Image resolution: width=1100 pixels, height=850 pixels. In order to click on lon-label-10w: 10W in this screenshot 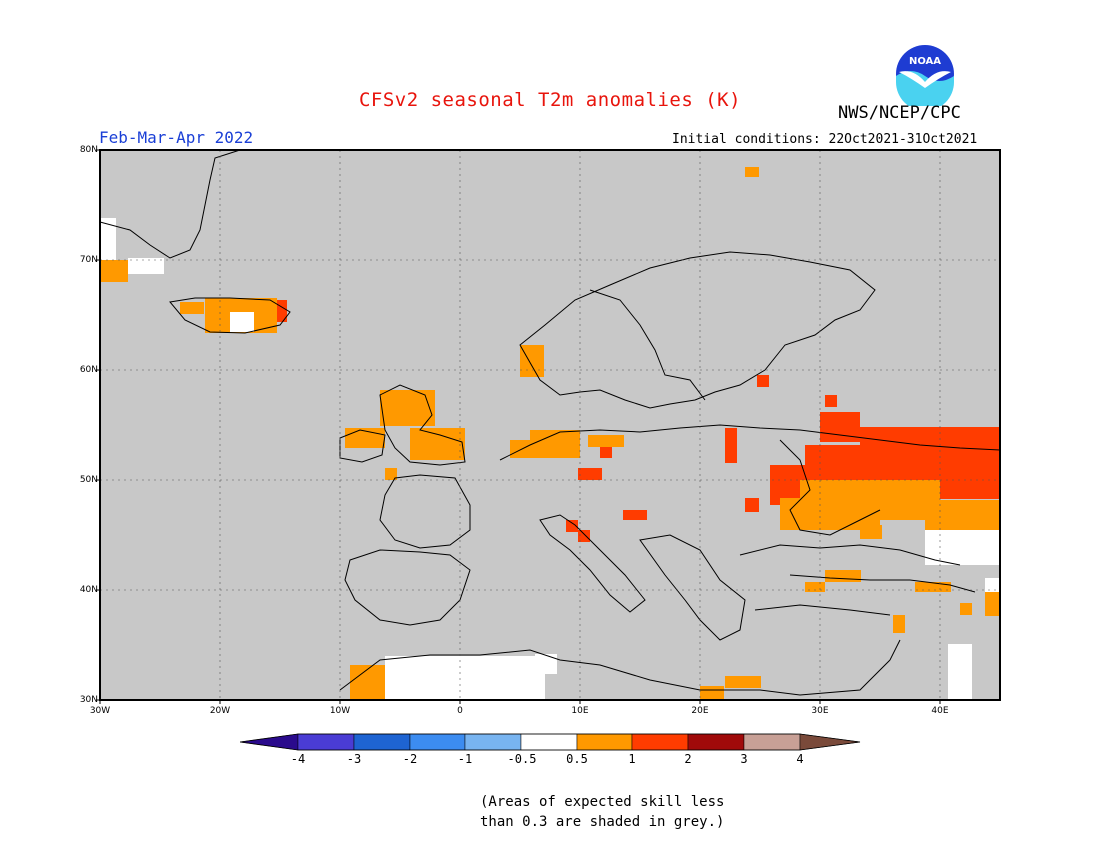, I will do `click(340, 711)`.